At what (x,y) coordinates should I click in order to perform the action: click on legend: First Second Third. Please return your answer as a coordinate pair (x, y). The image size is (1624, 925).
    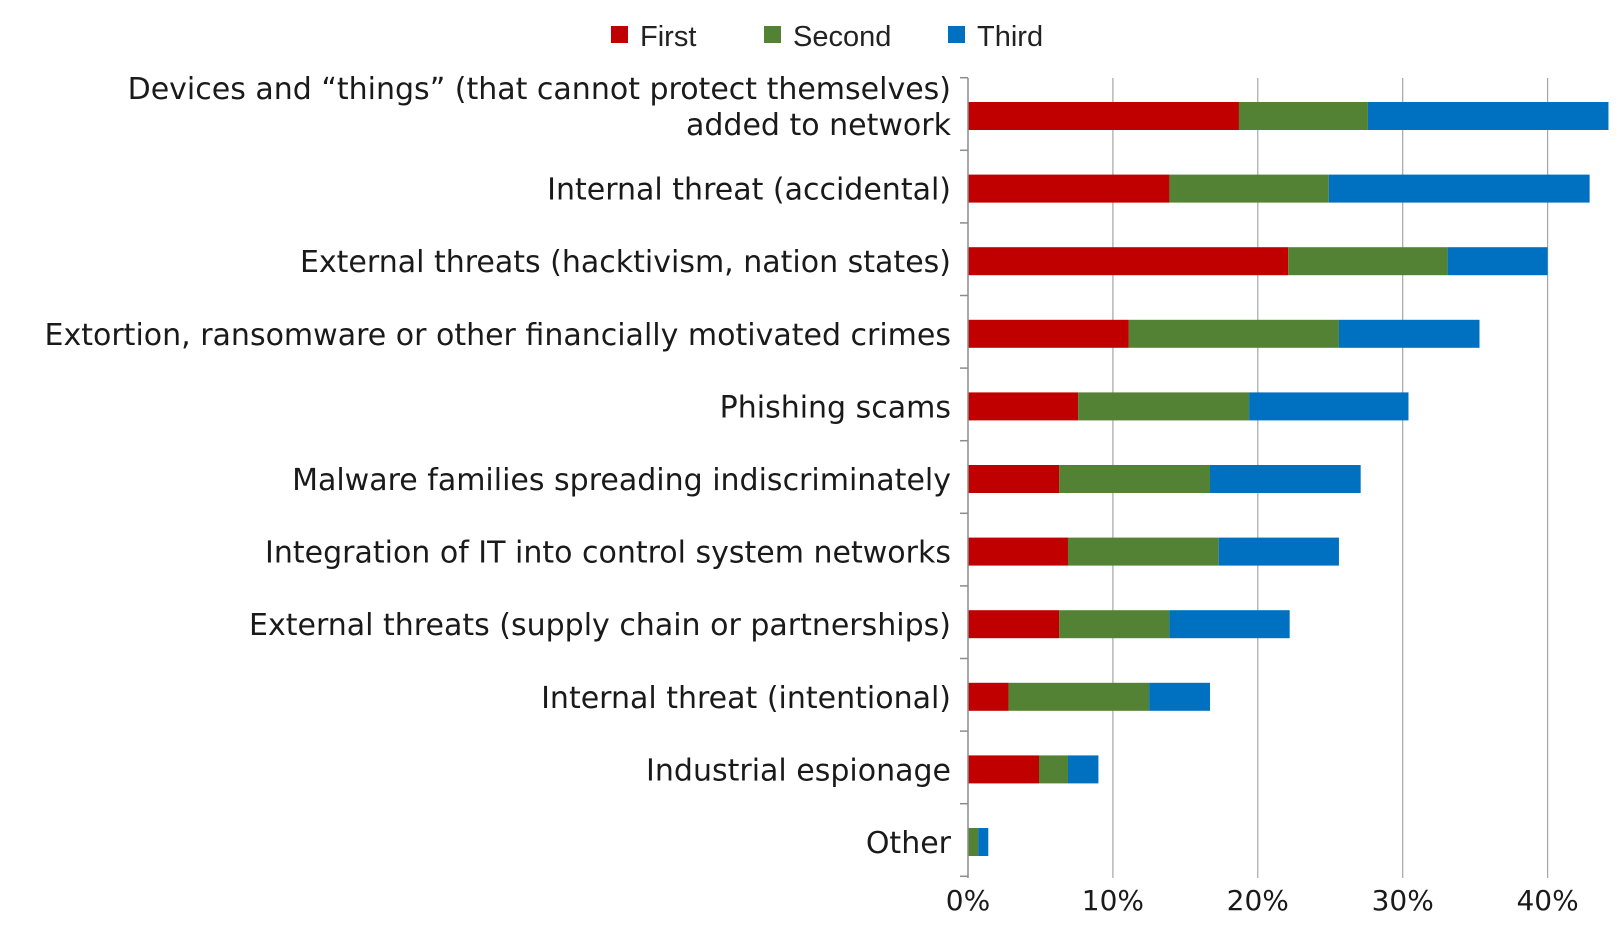
    Looking at the image, I should click on (827, 37).